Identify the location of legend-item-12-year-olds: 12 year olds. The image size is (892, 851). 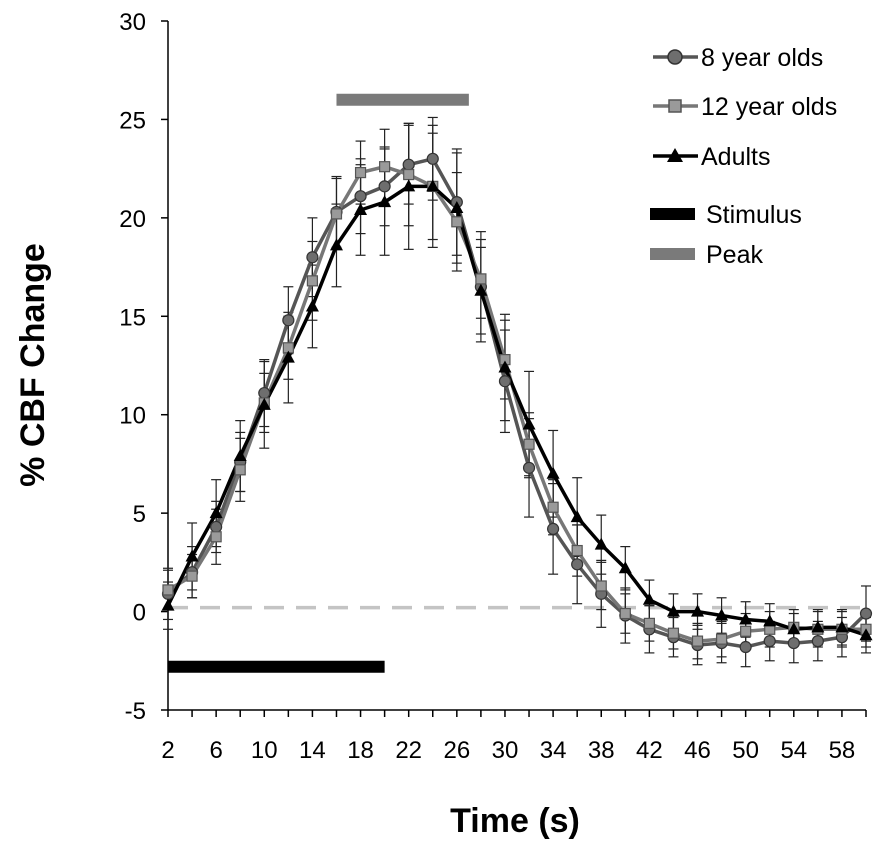
(745, 107).